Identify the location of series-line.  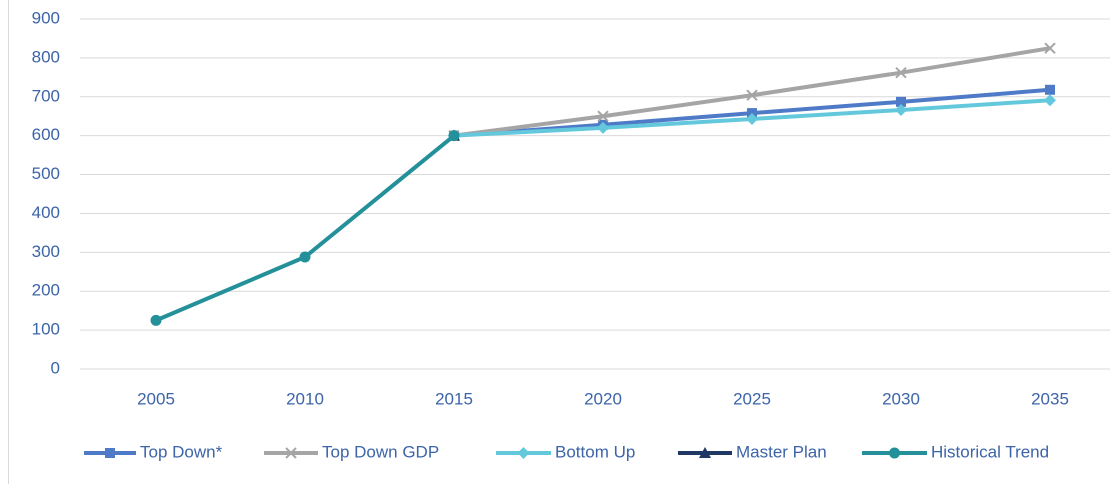
(305, 228).